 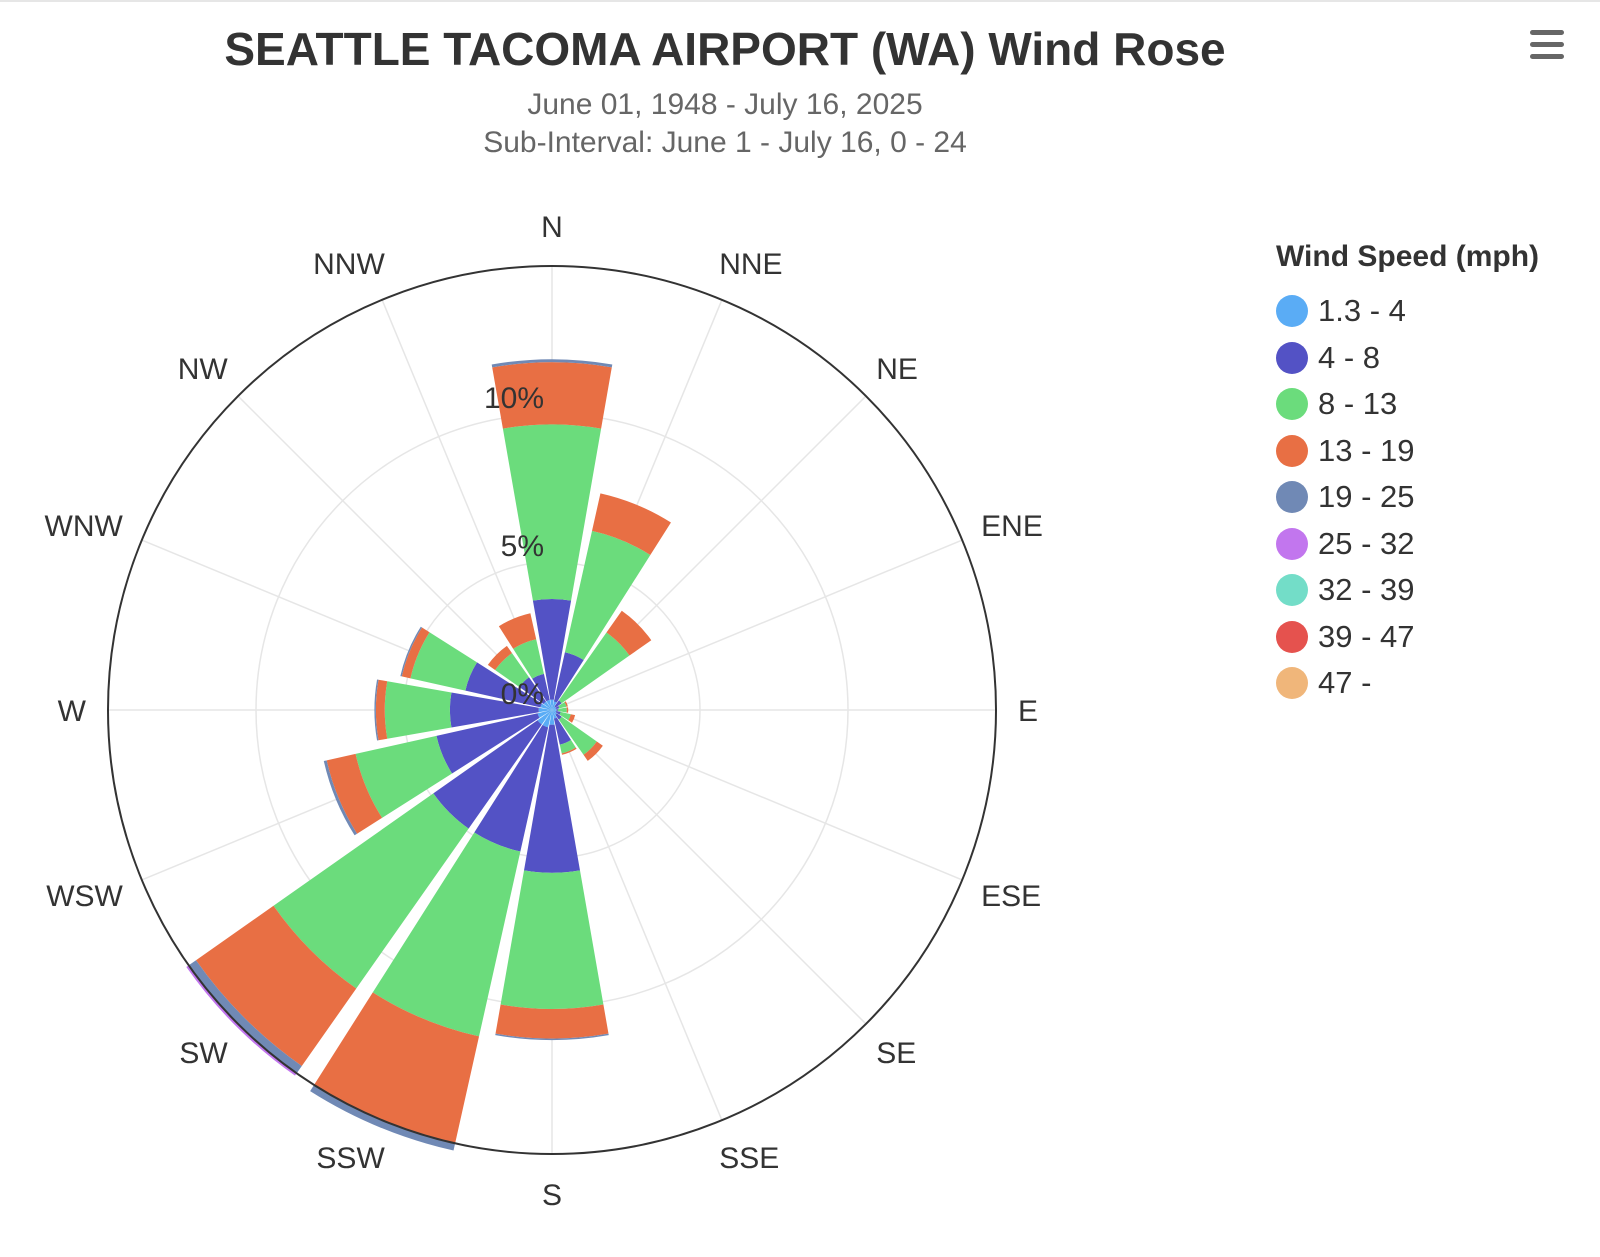 What do you see at coordinates (1366, 636) in the screenshot?
I see `legend-label: 39 - 47` at bounding box center [1366, 636].